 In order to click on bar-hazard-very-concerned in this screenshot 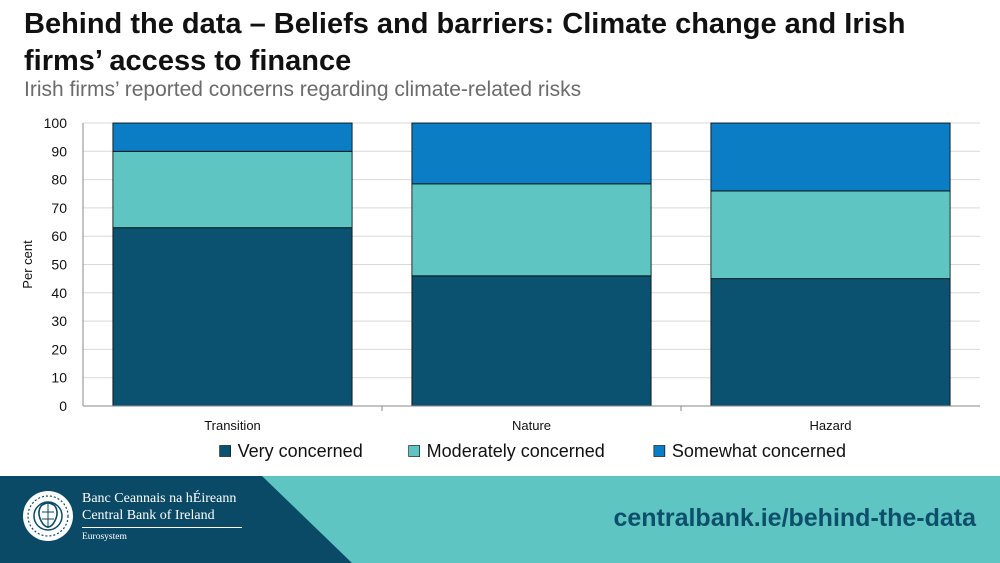, I will do `click(830, 342)`.